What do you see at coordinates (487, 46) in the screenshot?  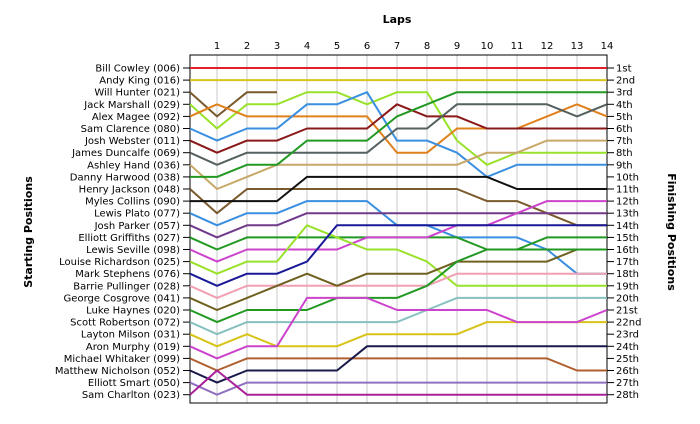 I see `lap-tick-label: 10` at bounding box center [487, 46].